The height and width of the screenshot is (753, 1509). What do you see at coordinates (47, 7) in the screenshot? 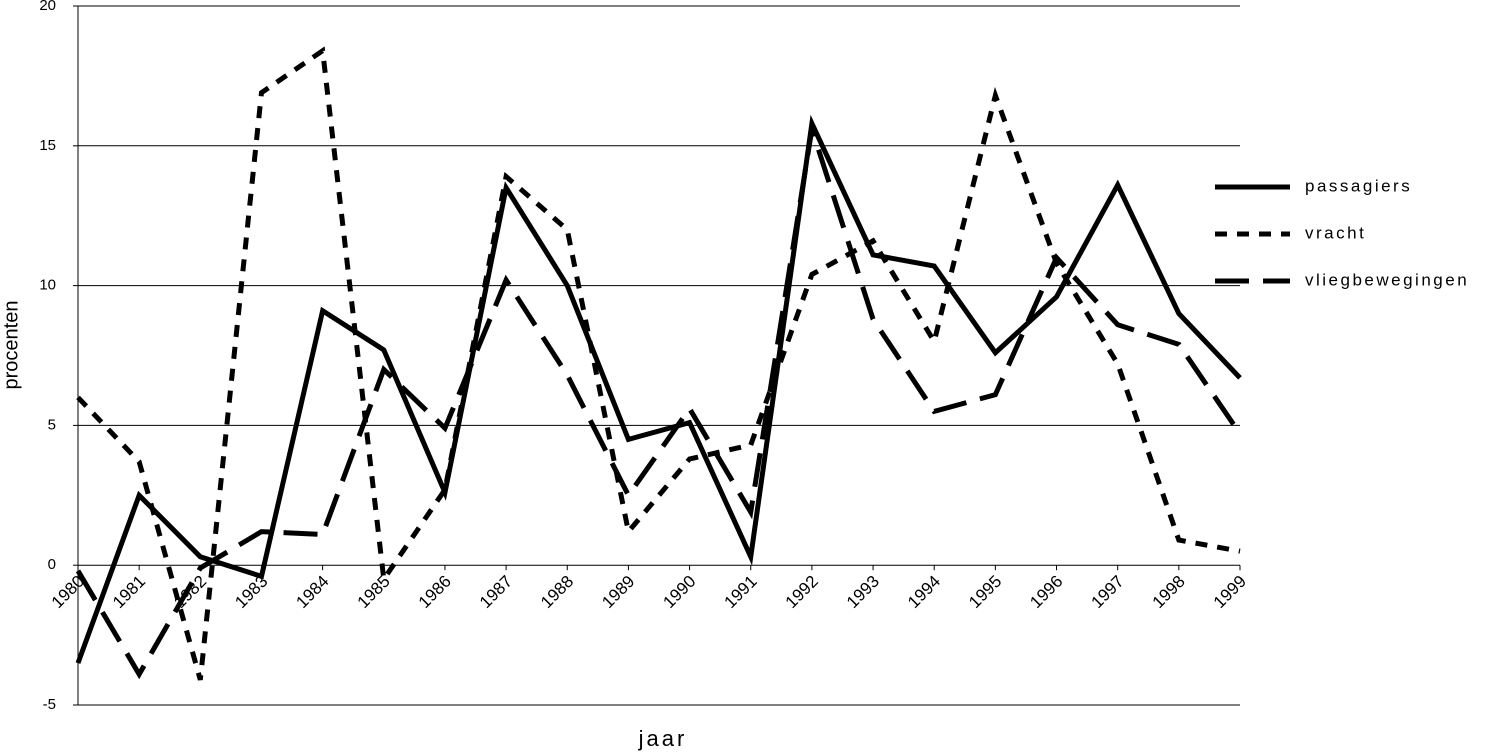
I see `y-tick-label: 20` at bounding box center [47, 7].